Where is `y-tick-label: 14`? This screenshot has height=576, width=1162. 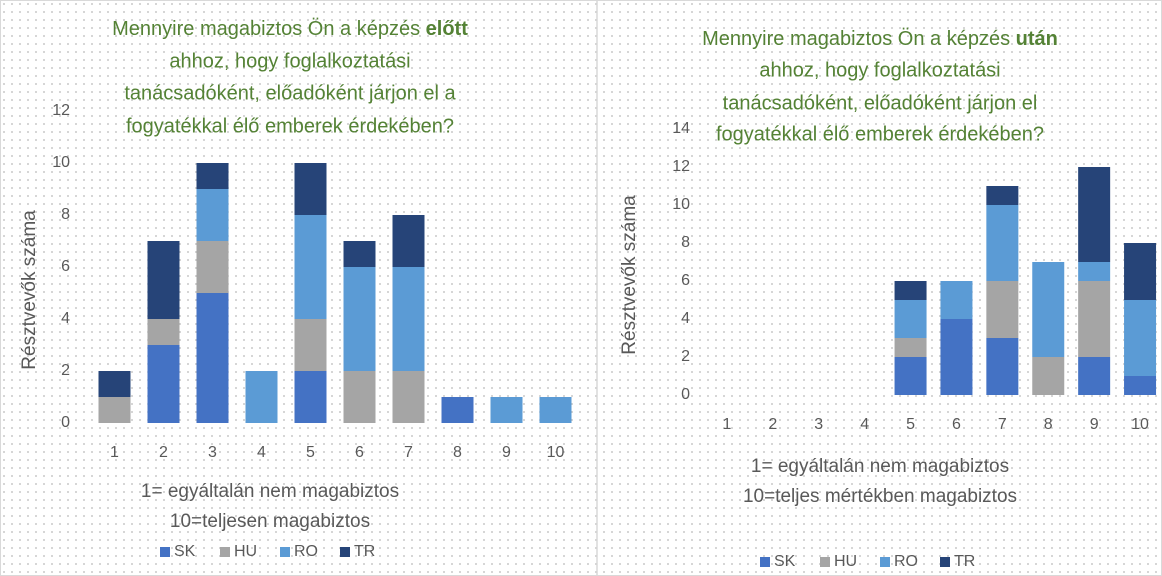 y-tick-label: 14 is located at coordinates (681, 128).